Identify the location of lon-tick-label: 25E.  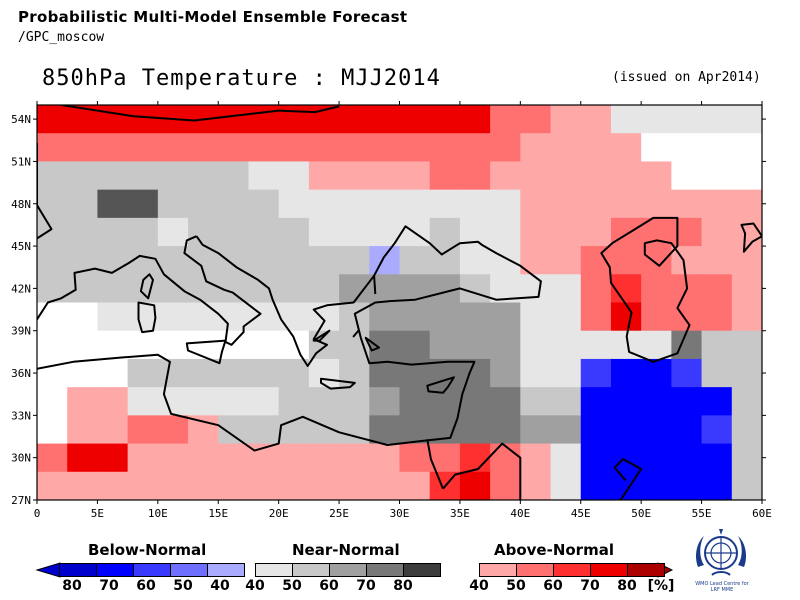
(339, 513).